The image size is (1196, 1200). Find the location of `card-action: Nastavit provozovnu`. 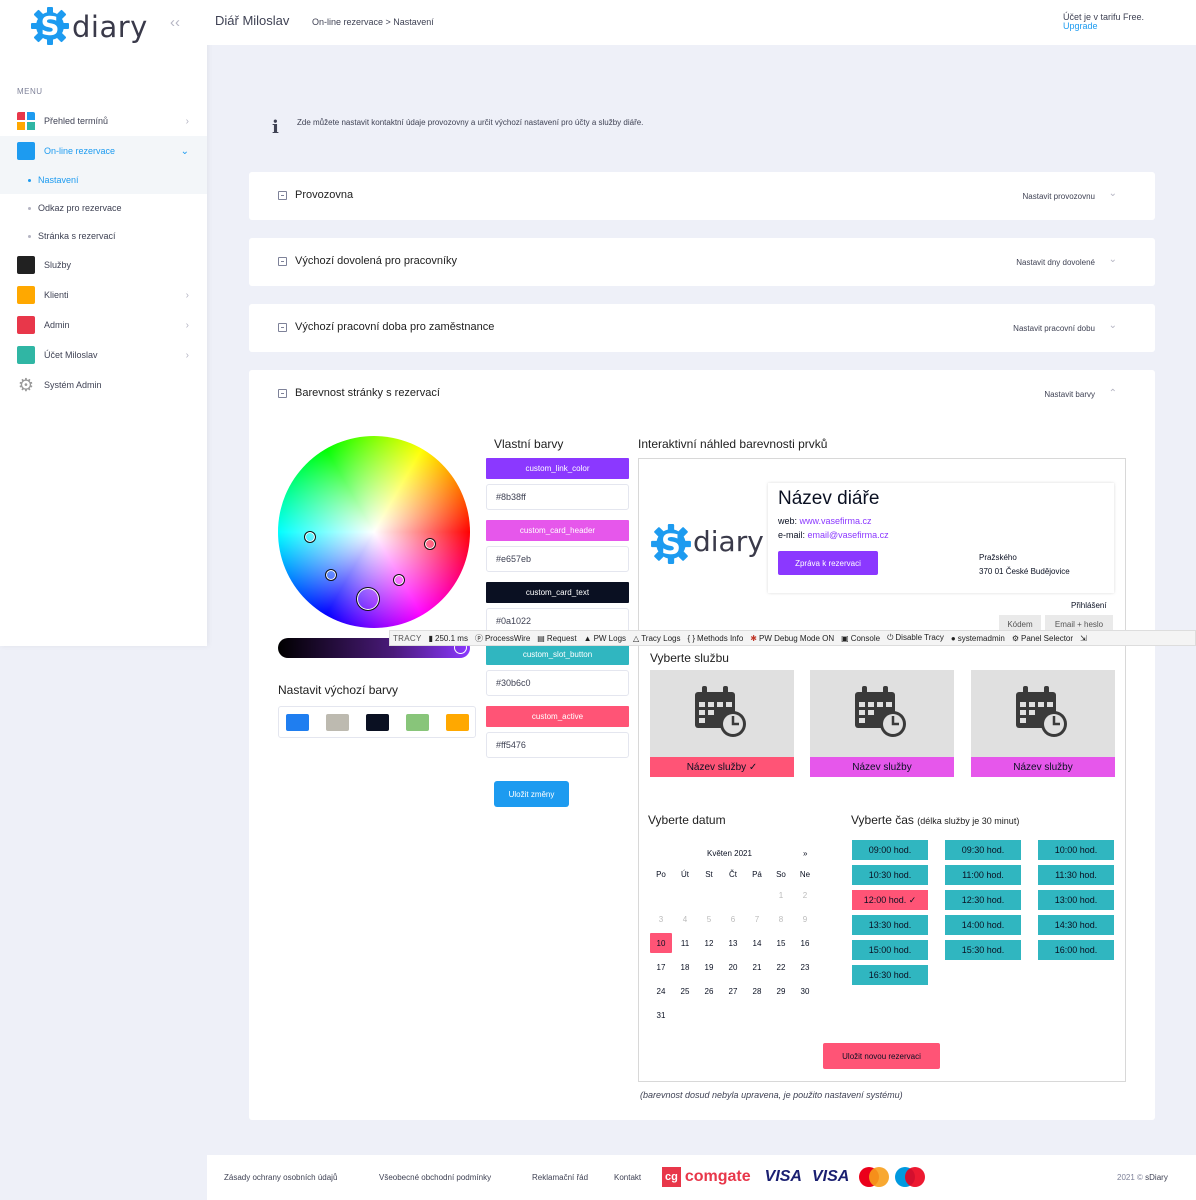

card-action: Nastavit provozovnu is located at coordinates (1058, 196).